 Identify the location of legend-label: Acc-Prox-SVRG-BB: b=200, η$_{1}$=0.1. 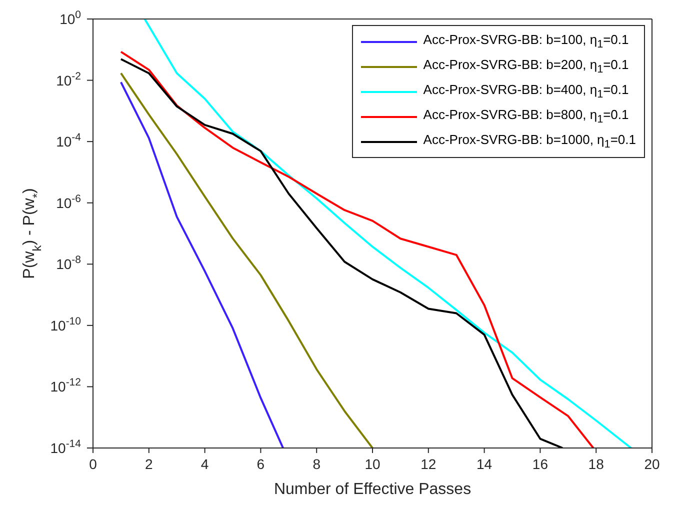
(526, 66).